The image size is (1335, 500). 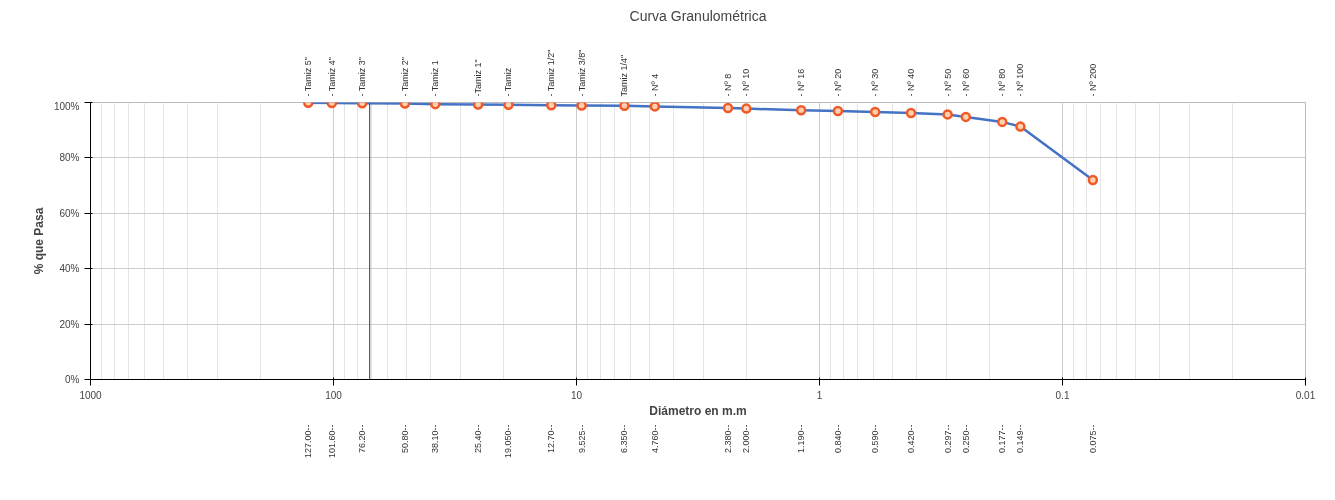 I want to click on text: Tamiz 1/4", so click(x=624, y=75).